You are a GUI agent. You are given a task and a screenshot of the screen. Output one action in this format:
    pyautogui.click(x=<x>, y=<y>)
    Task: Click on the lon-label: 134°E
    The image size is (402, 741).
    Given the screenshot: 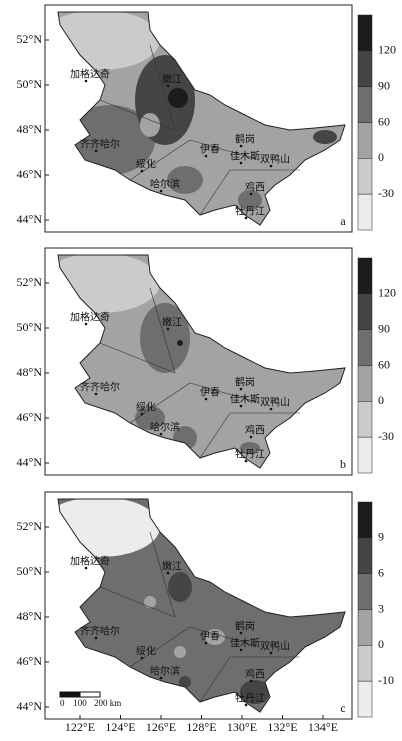 What is the action you would take?
    pyautogui.click(x=323, y=727)
    